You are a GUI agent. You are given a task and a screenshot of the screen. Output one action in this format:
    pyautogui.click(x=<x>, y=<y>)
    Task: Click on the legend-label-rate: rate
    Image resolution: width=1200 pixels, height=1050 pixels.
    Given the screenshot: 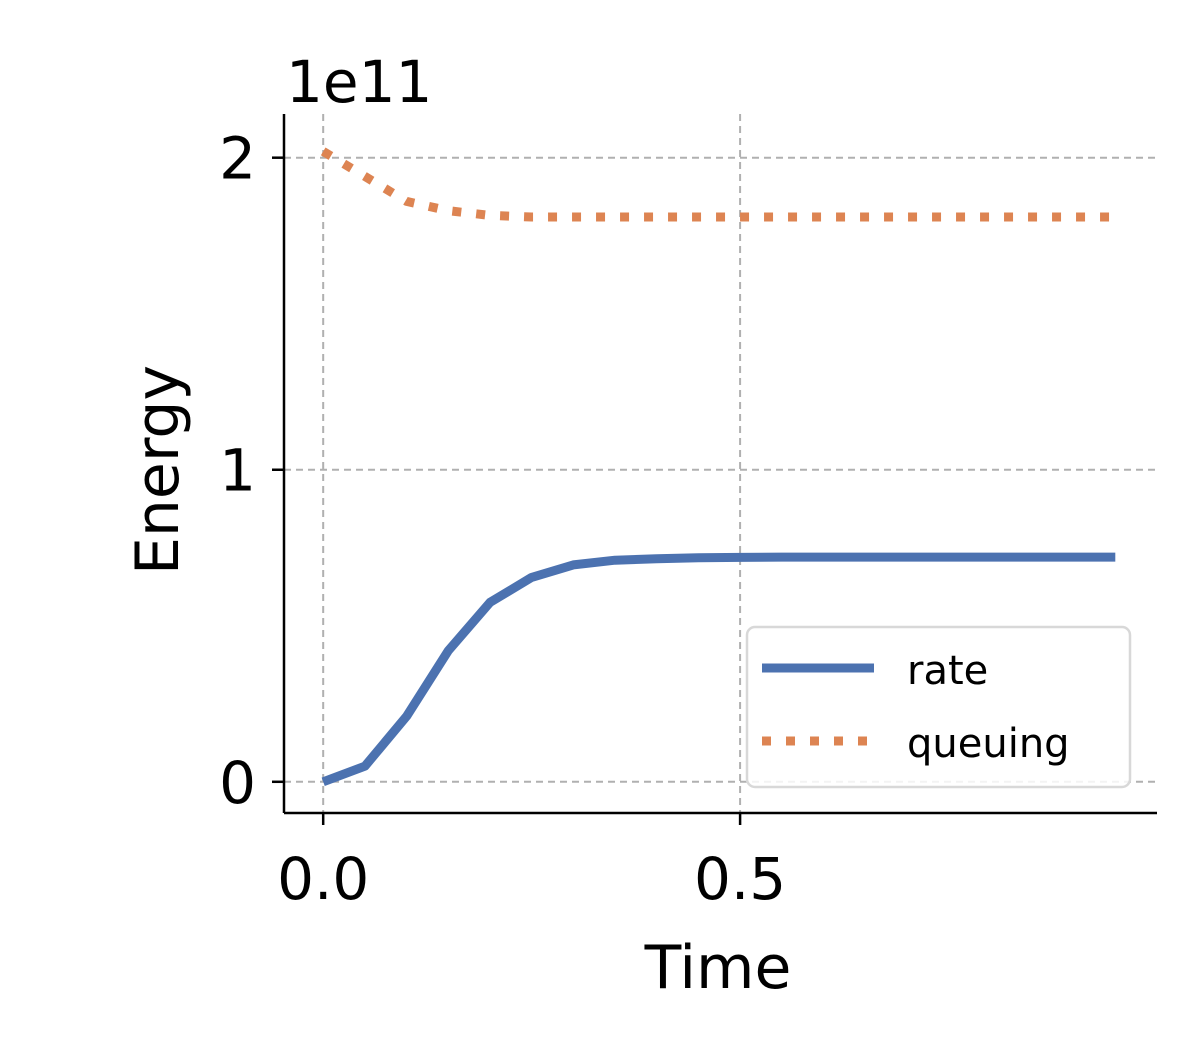 What is the action you would take?
    pyautogui.click(x=947, y=671)
    